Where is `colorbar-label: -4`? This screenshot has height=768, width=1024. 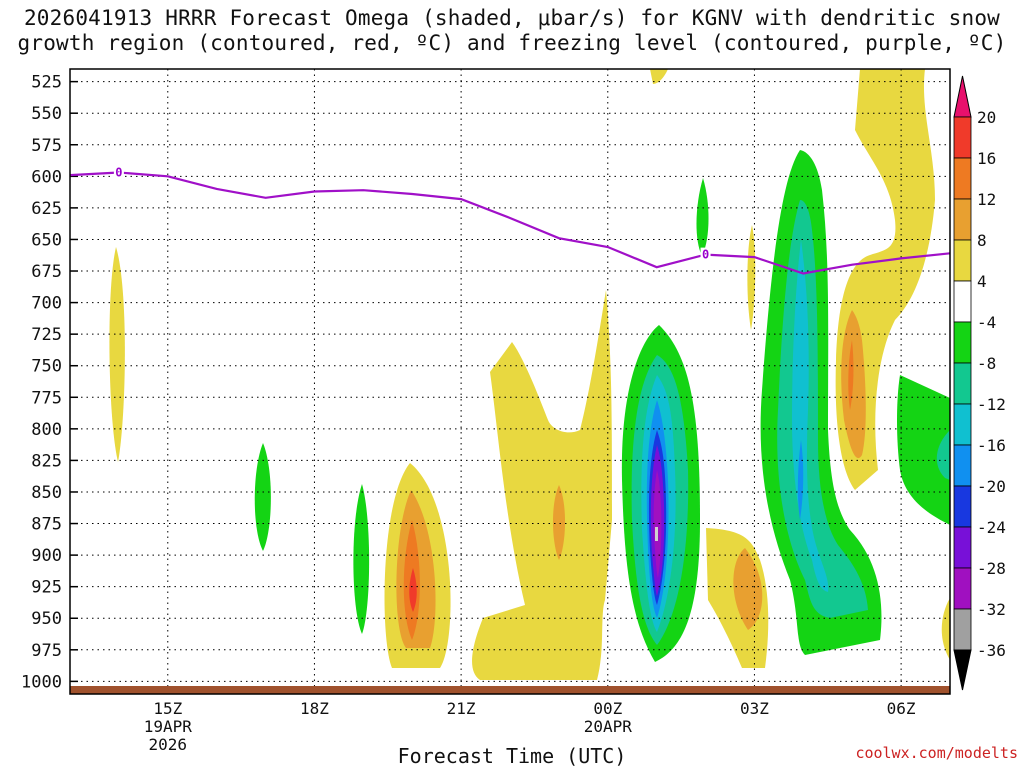 colorbar-label: -4 is located at coordinates (986, 322).